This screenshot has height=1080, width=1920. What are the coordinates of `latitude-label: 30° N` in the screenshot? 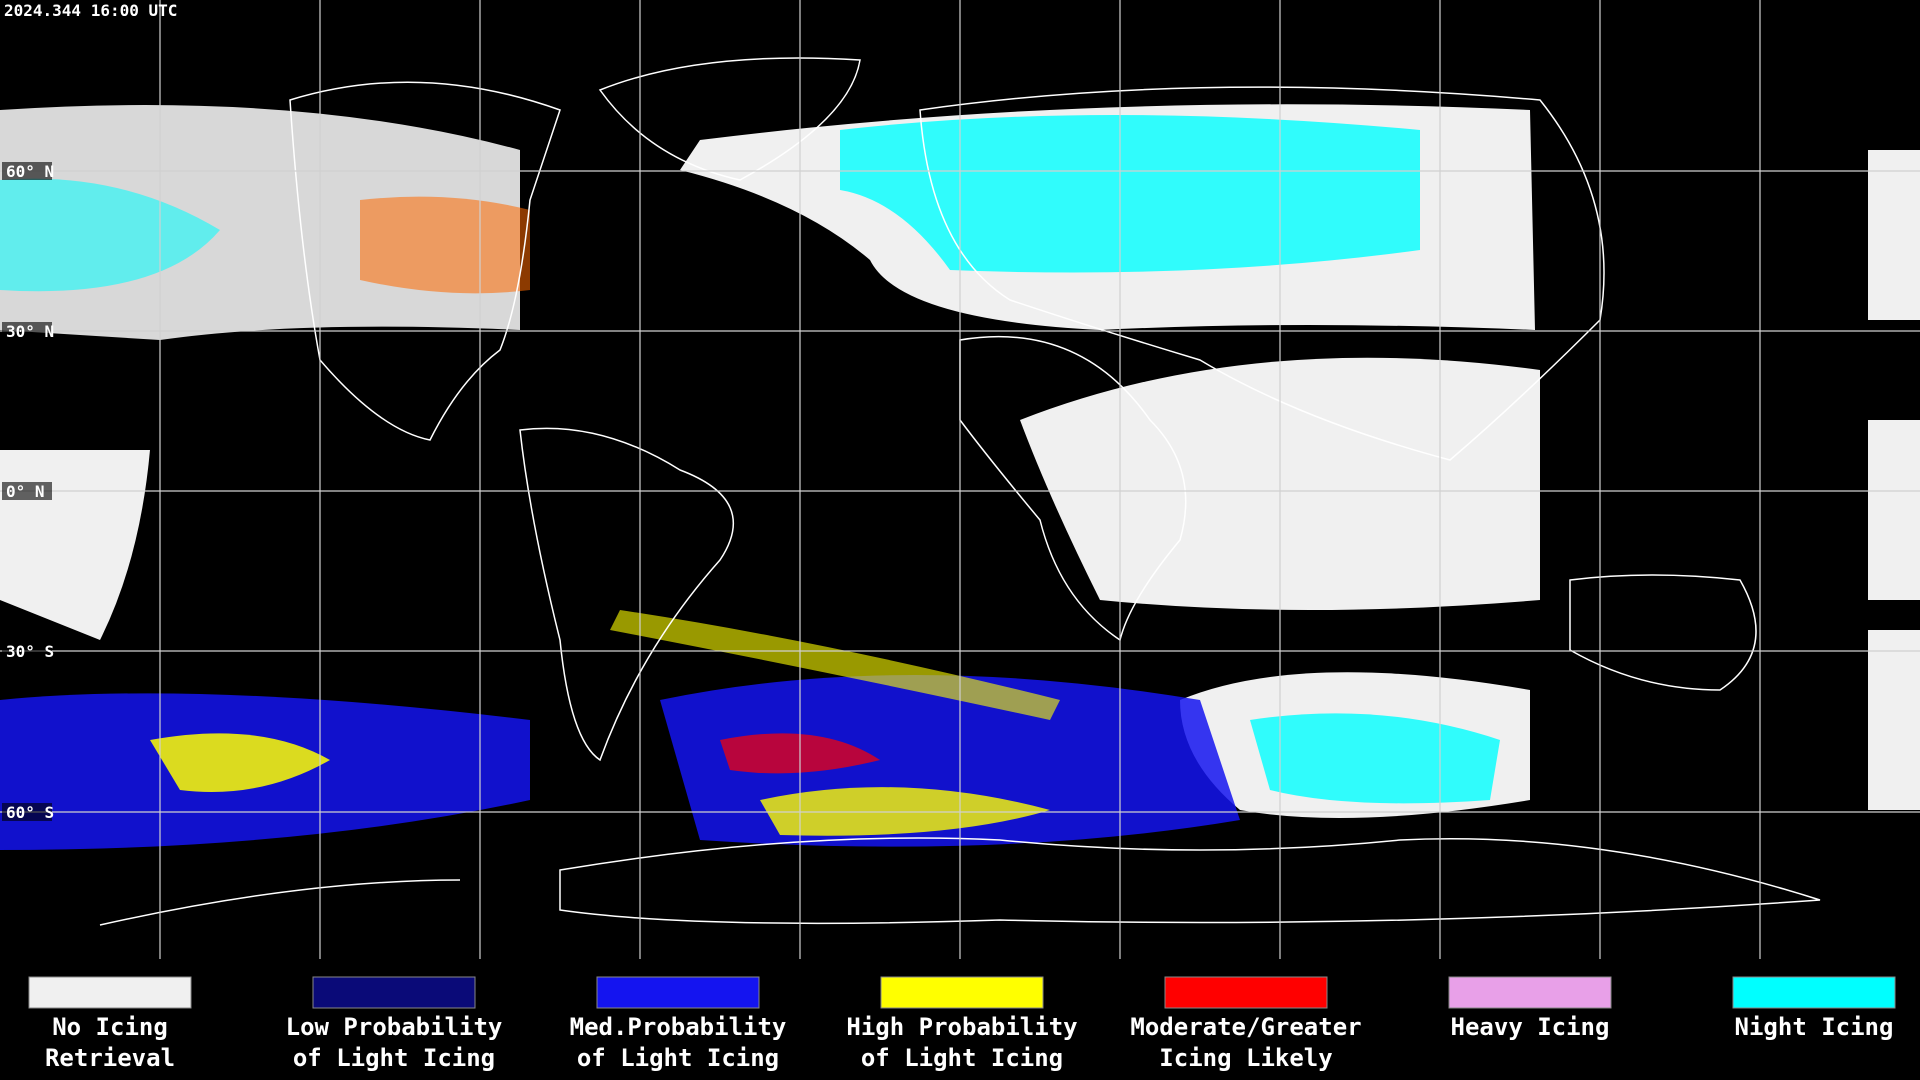 It's located at (30, 331).